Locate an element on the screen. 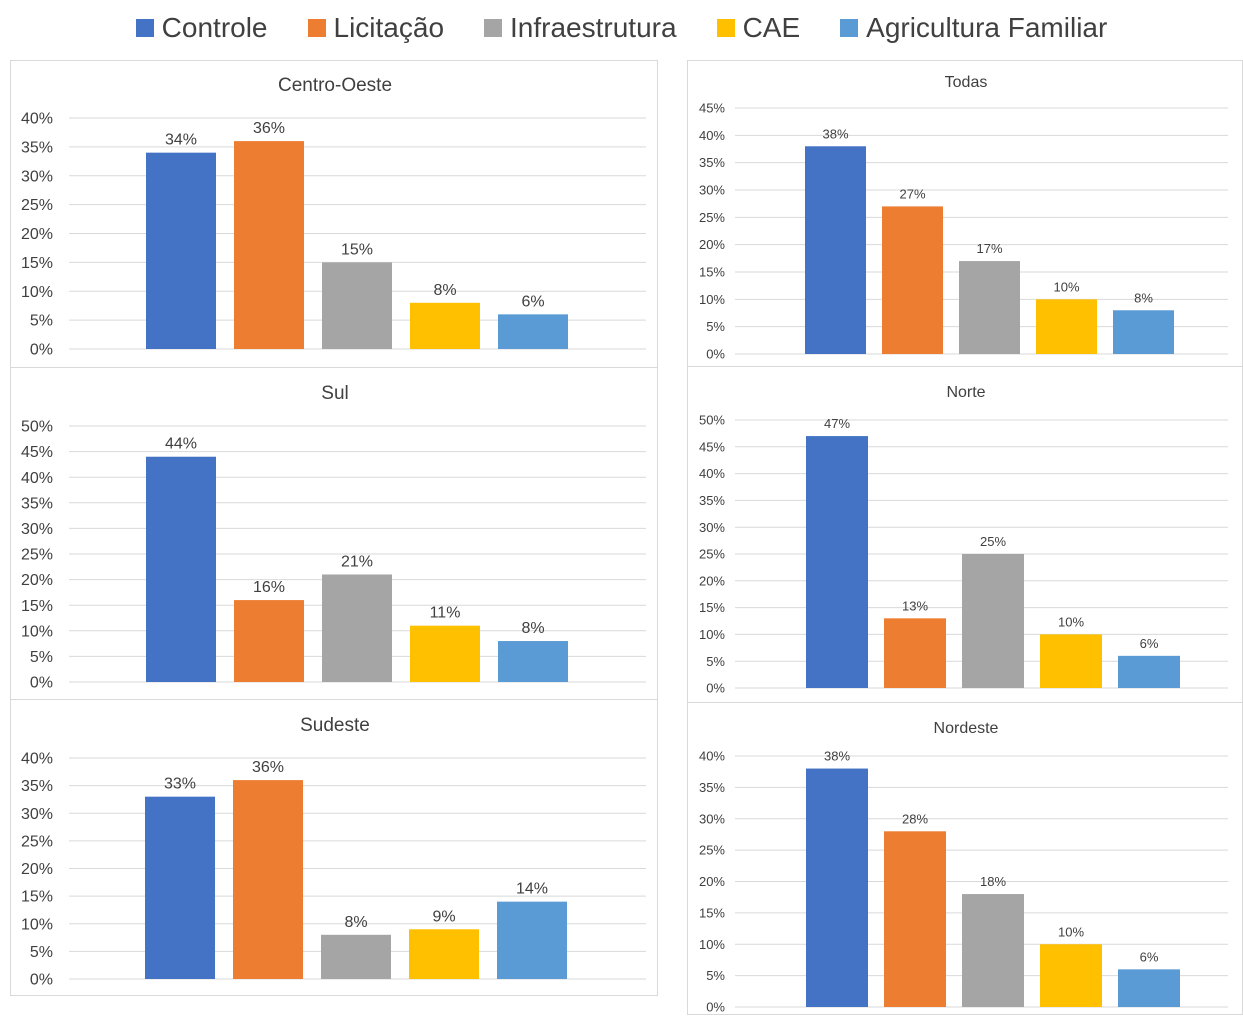 The width and height of the screenshot is (1243, 1016). bar-todas-licita-o is located at coordinates (912, 280).